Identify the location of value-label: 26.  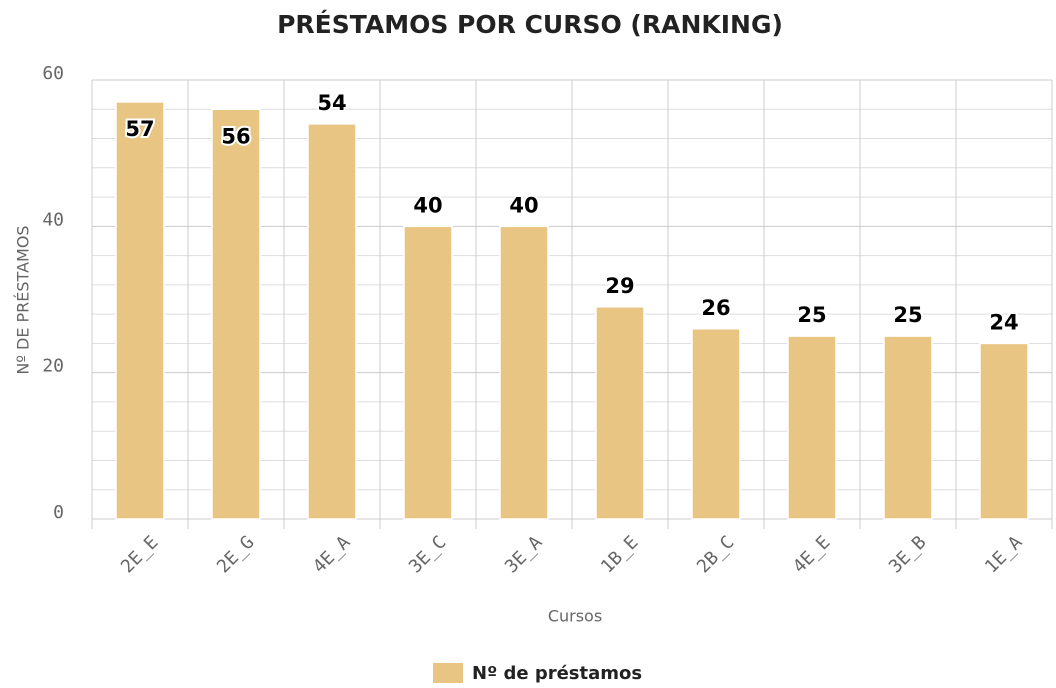
(715, 308).